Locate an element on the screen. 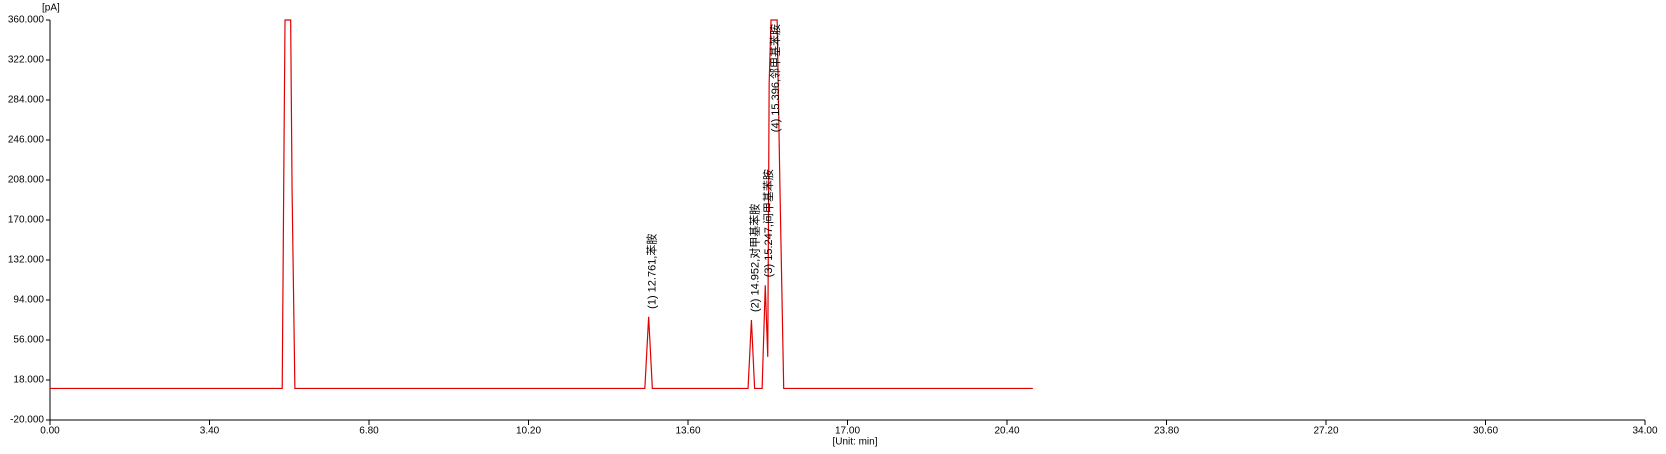 The height and width of the screenshot is (454, 1666). y-tick-label: 170.000 is located at coordinates (26, 220).